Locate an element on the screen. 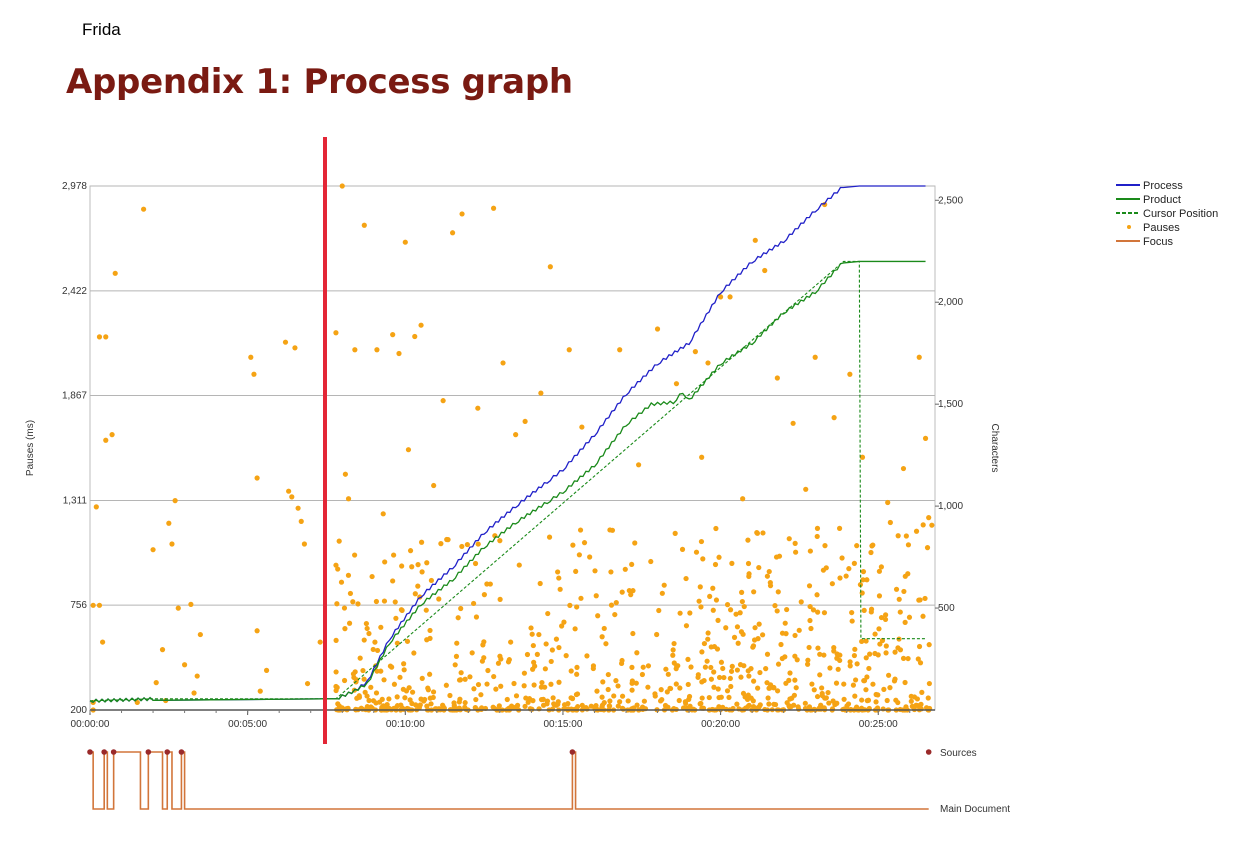 The image size is (1258, 841). y-tick-label-right: 2,500 is located at coordinates (950, 200).